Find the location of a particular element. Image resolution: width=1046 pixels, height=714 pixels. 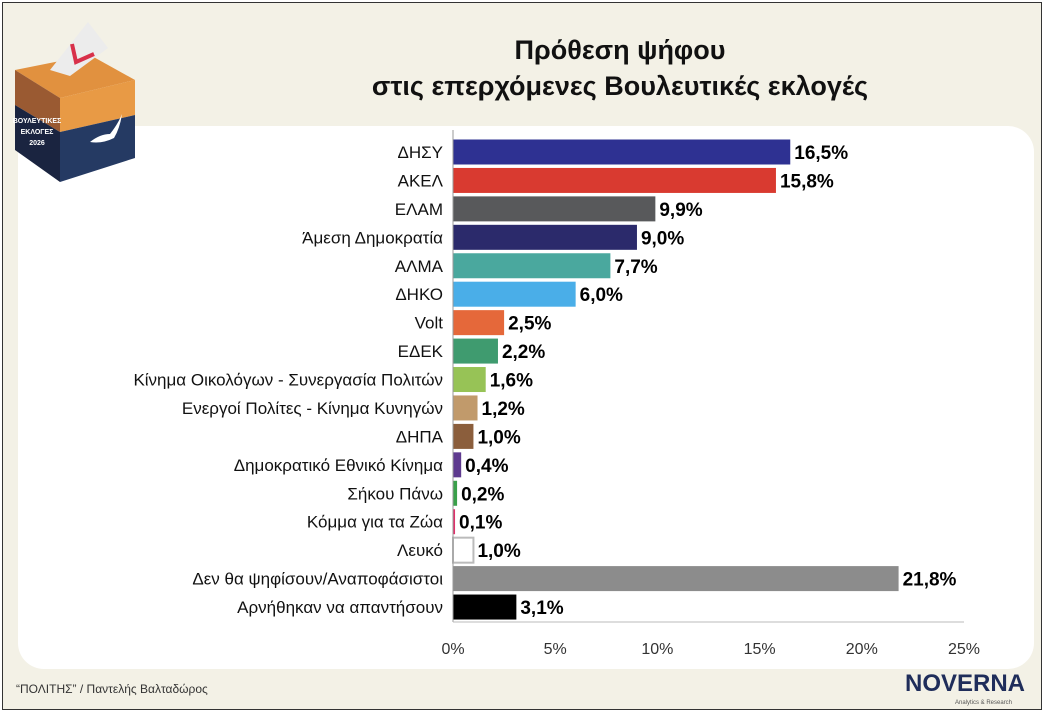

value-label: 16,5% is located at coordinates (821, 153).